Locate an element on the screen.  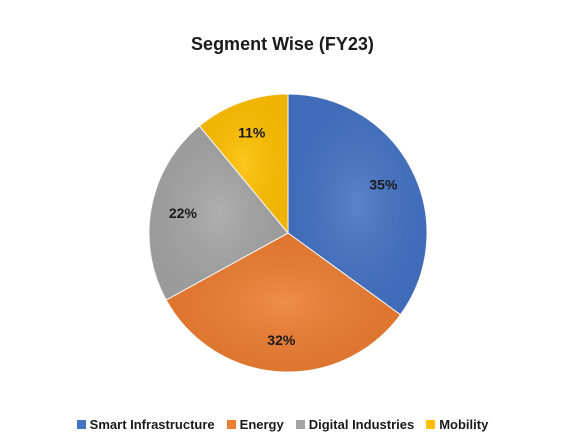
legend-item-smart-infrastructure: Smart Infrastructure is located at coordinates (145, 424).